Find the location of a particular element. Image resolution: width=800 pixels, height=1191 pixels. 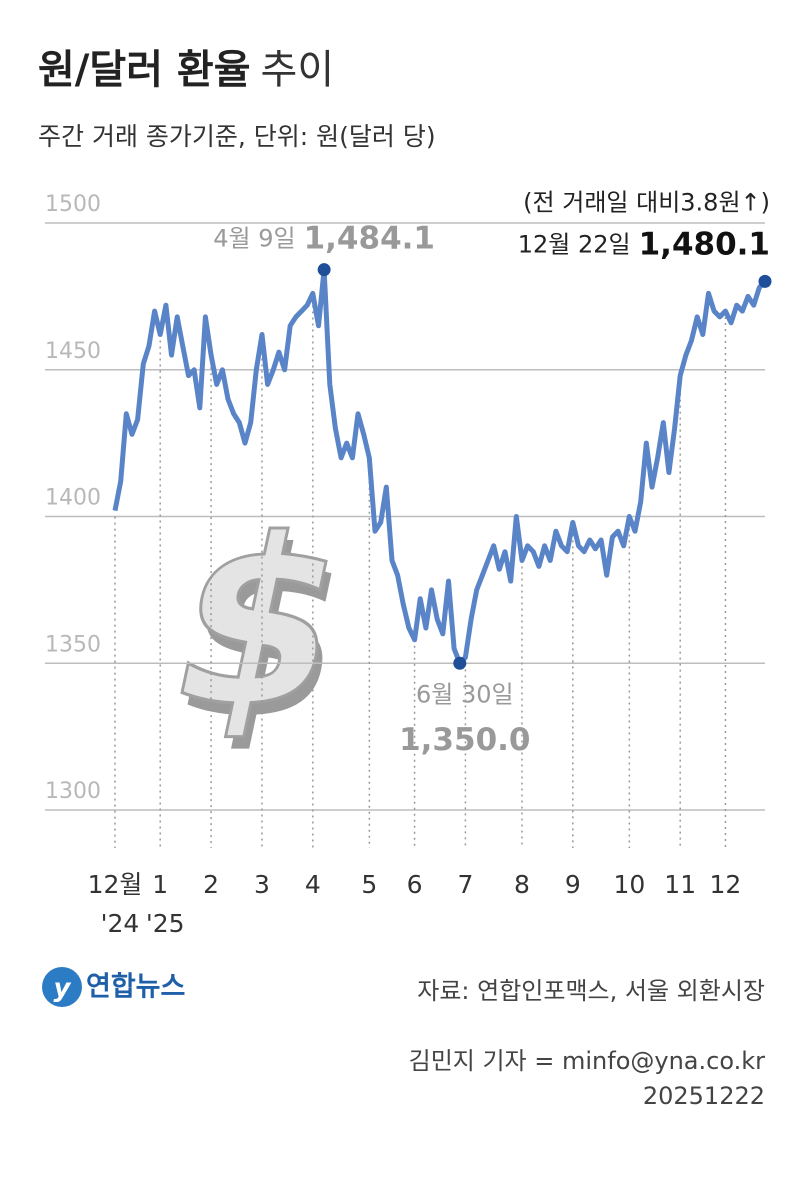

x-tick-label: 7 is located at coordinates (465, 884).